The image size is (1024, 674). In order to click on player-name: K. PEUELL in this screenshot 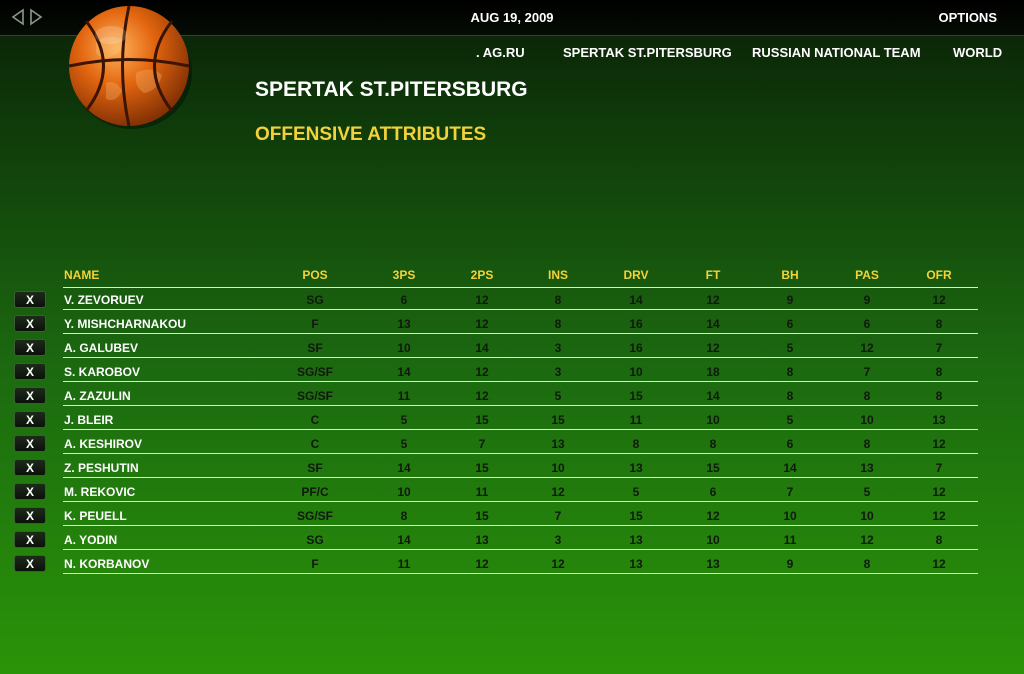, I will do `click(95, 516)`.